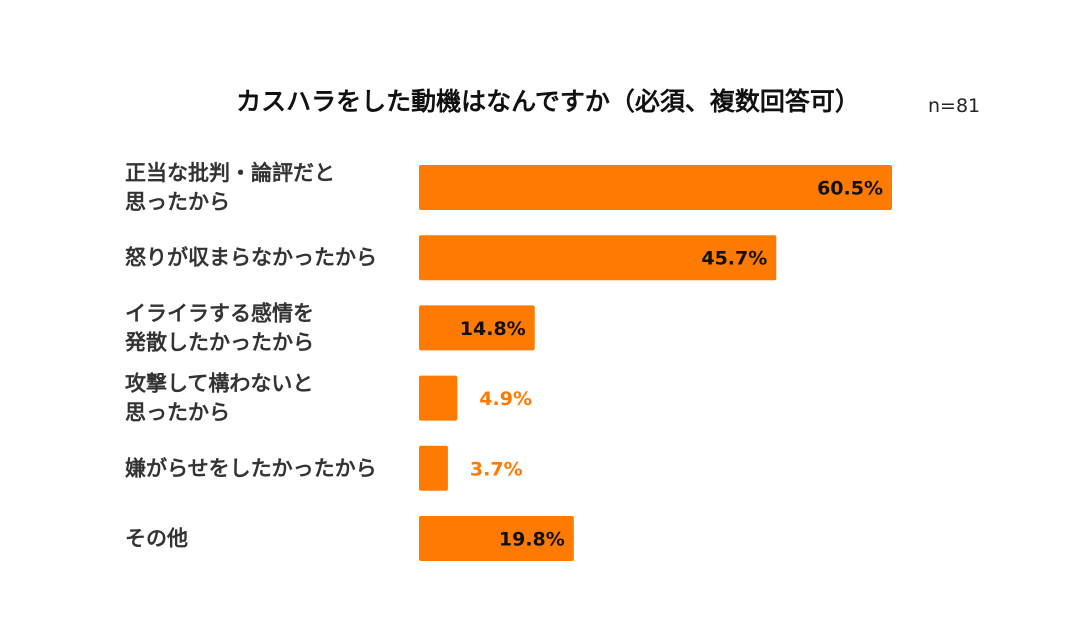 The width and height of the screenshot is (1078, 628). Describe the element at coordinates (532, 540) in the screenshot. I see `bar-value-label-5: 19.8%` at that location.